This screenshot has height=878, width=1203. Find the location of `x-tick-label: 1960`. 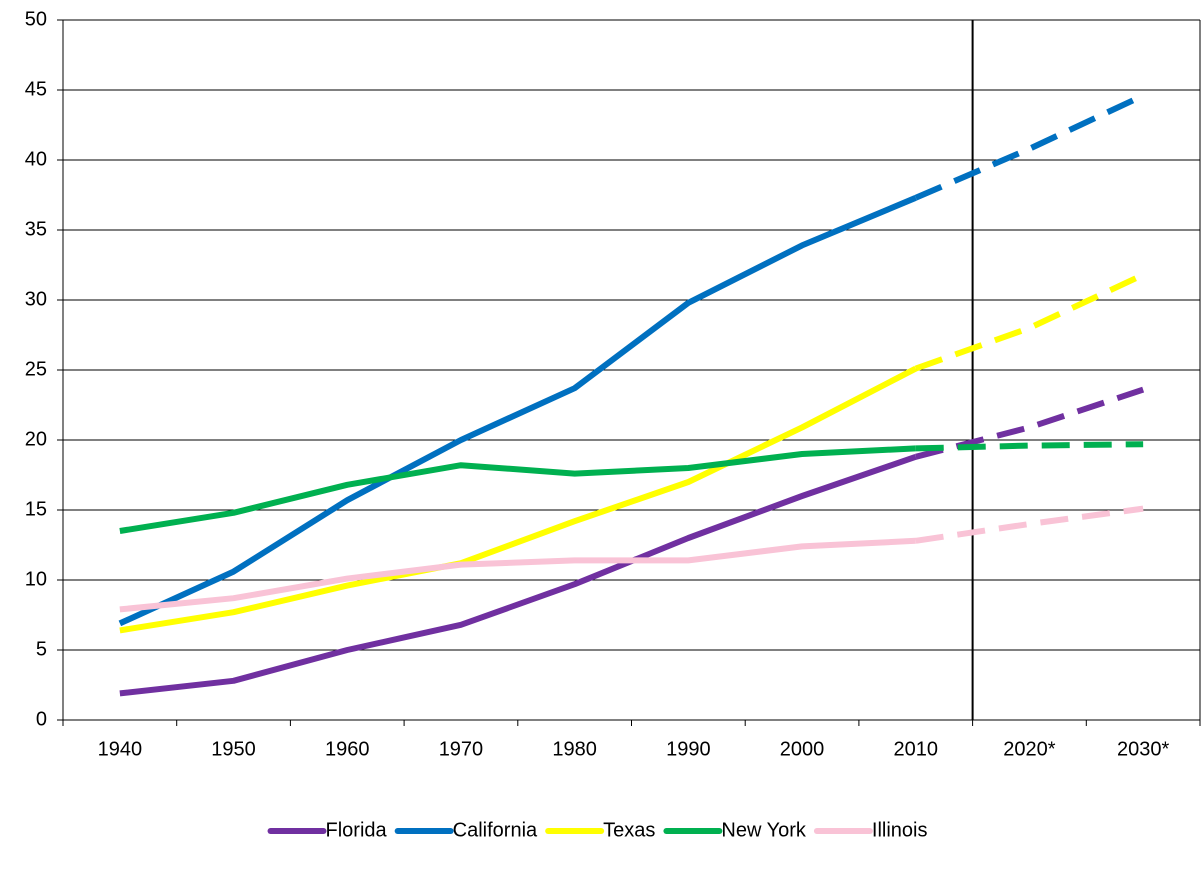

x-tick-label: 1960 is located at coordinates (347, 749).